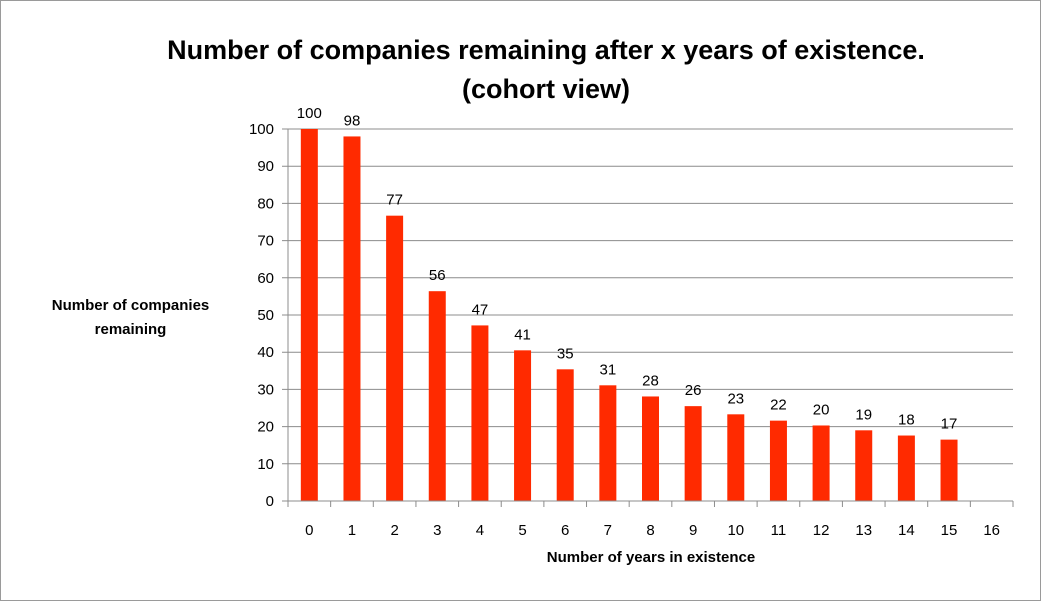 Image resolution: width=1041 pixels, height=601 pixels. I want to click on x-tick-label: 13, so click(863, 530).